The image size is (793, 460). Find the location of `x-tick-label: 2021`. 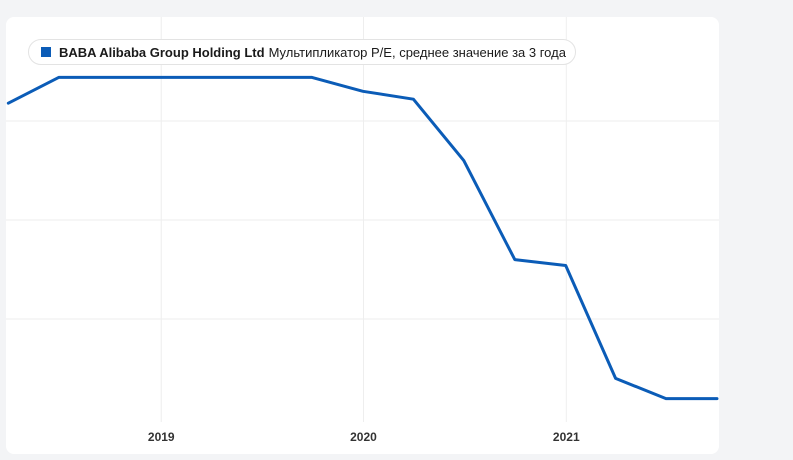

x-tick-label: 2021 is located at coordinates (566, 437).